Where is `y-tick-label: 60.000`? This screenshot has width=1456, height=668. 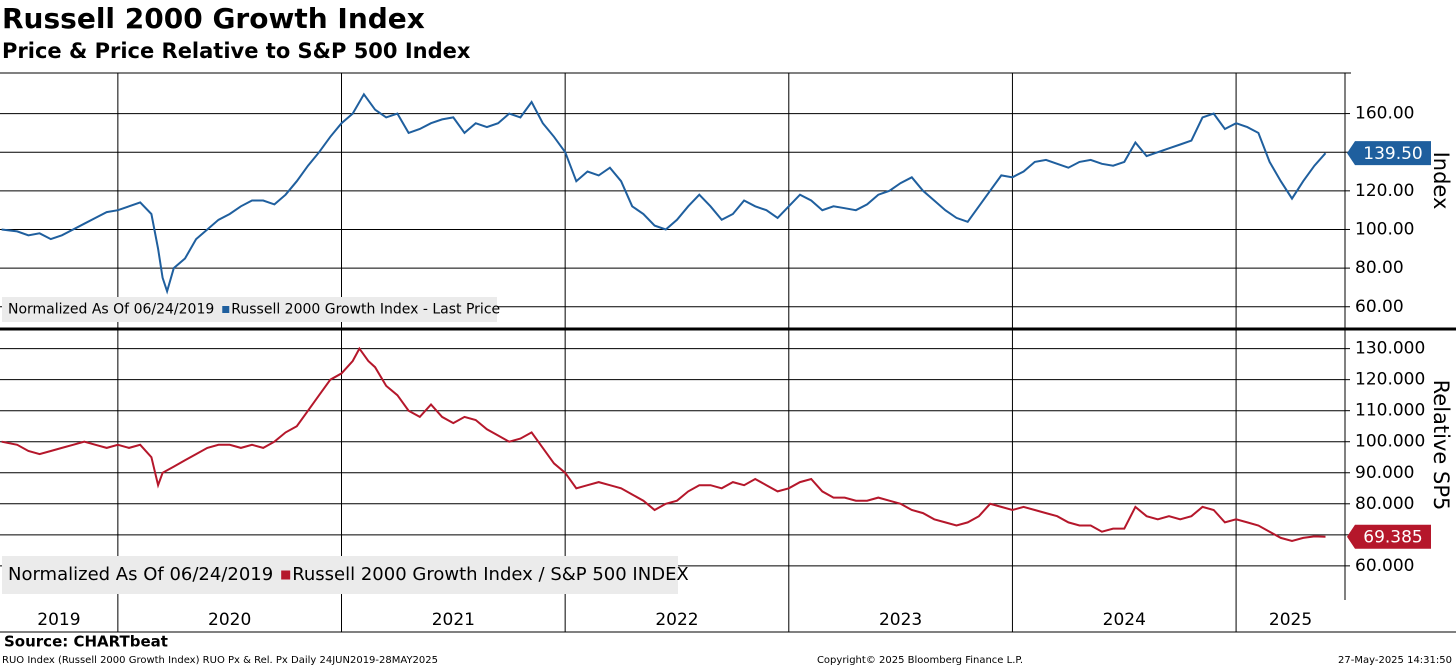 y-tick-label: 60.000 is located at coordinates (1384, 566).